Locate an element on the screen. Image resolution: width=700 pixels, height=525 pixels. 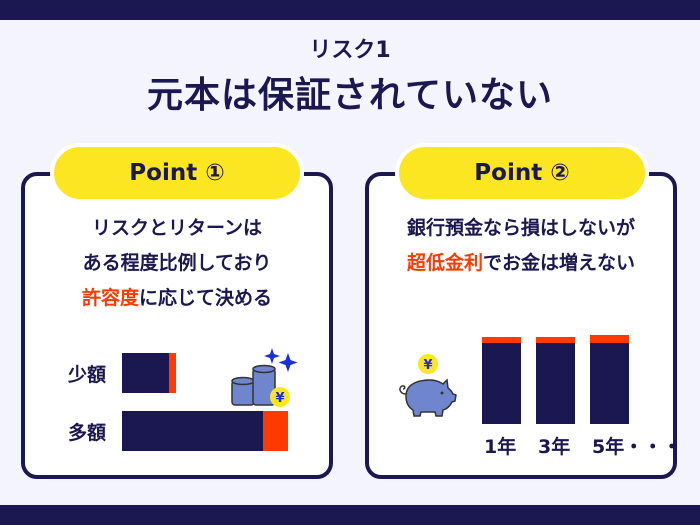
row-label-small: 少額 is located at coordinates (87, 375).